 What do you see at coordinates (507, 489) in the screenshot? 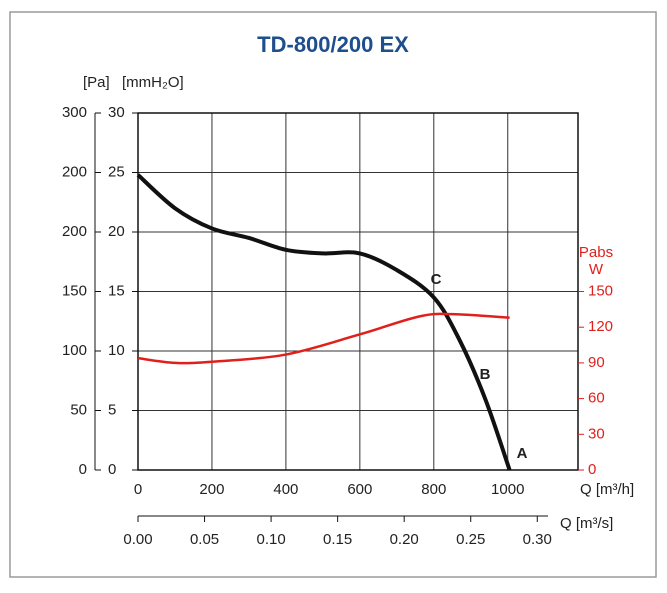
I see `x-tick-label: 1000` at bounding box center [507, 489].